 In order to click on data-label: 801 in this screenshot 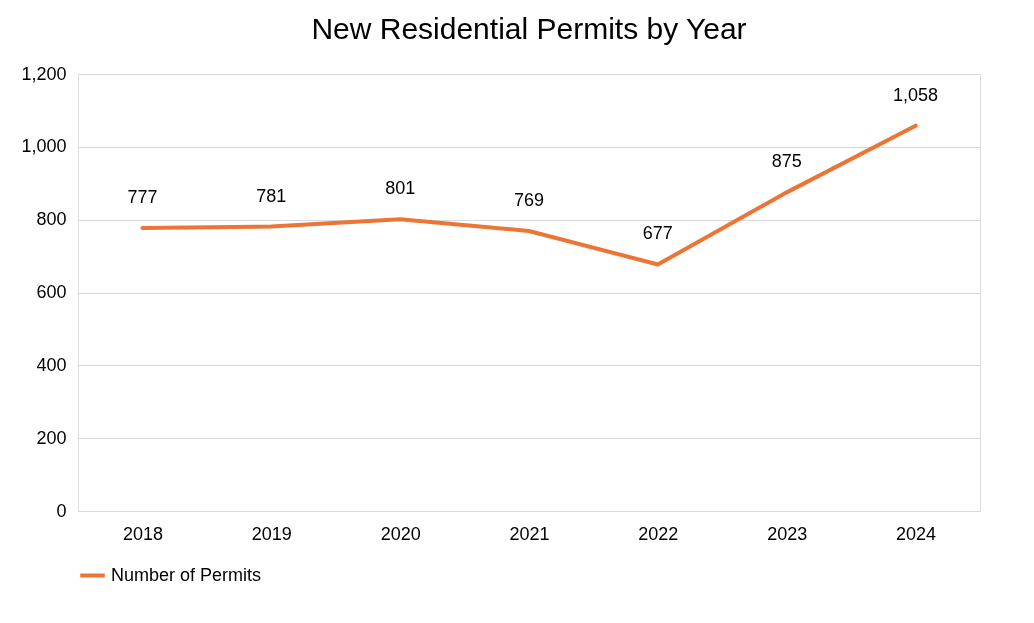, I will do `click(400, 188)`.